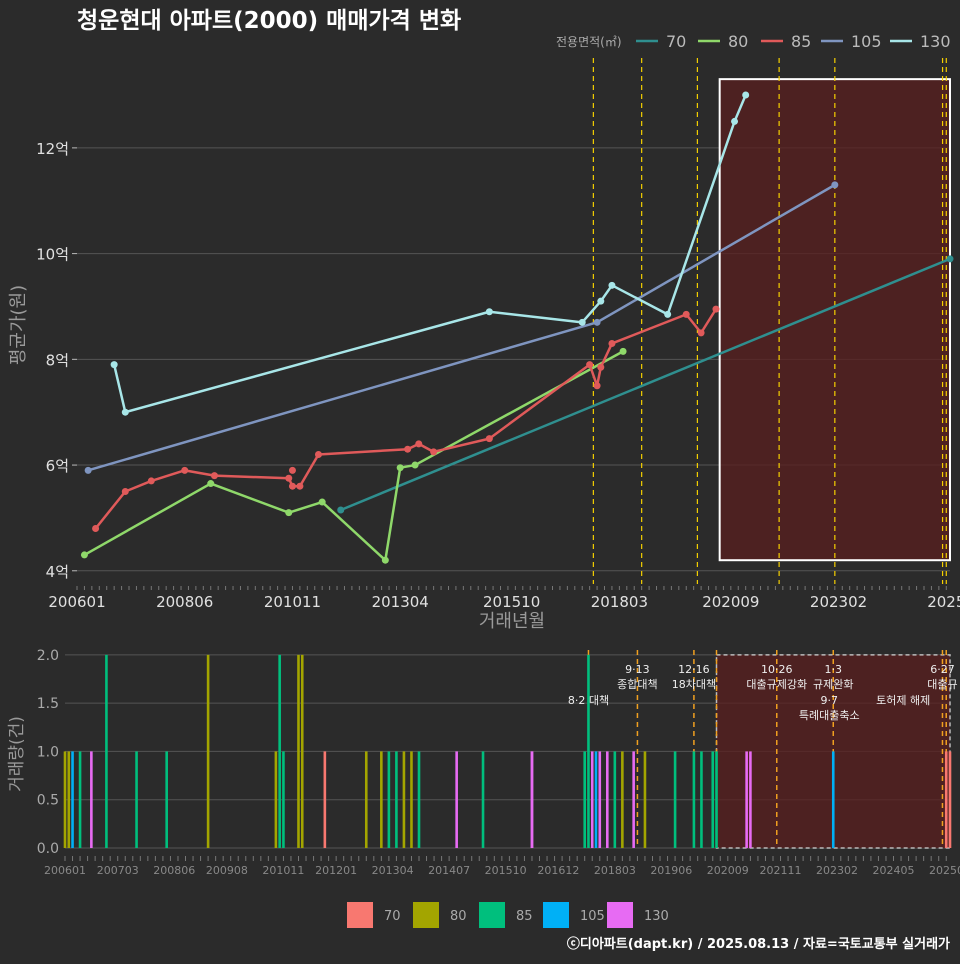  I want to click on policy-annotation: 특례대출축소, so click(829, 715).